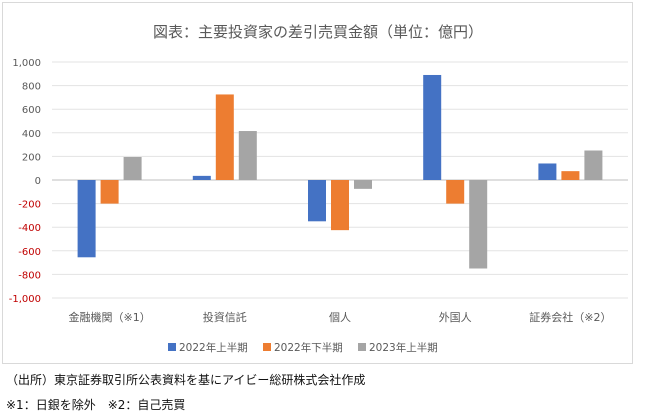  What do you see at coordinates (29, 205) in the screenshot?
I see `y-tick-label: -200` at bounding box center [29, 205].